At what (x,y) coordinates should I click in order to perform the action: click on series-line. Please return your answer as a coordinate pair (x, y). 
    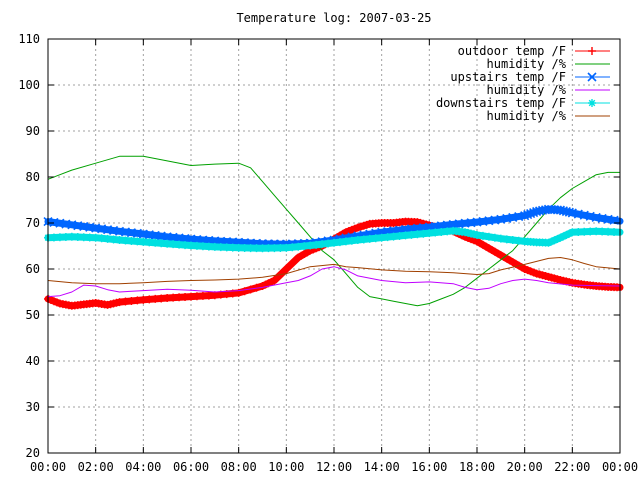
    Looking at the image, I should click on (334, 271).